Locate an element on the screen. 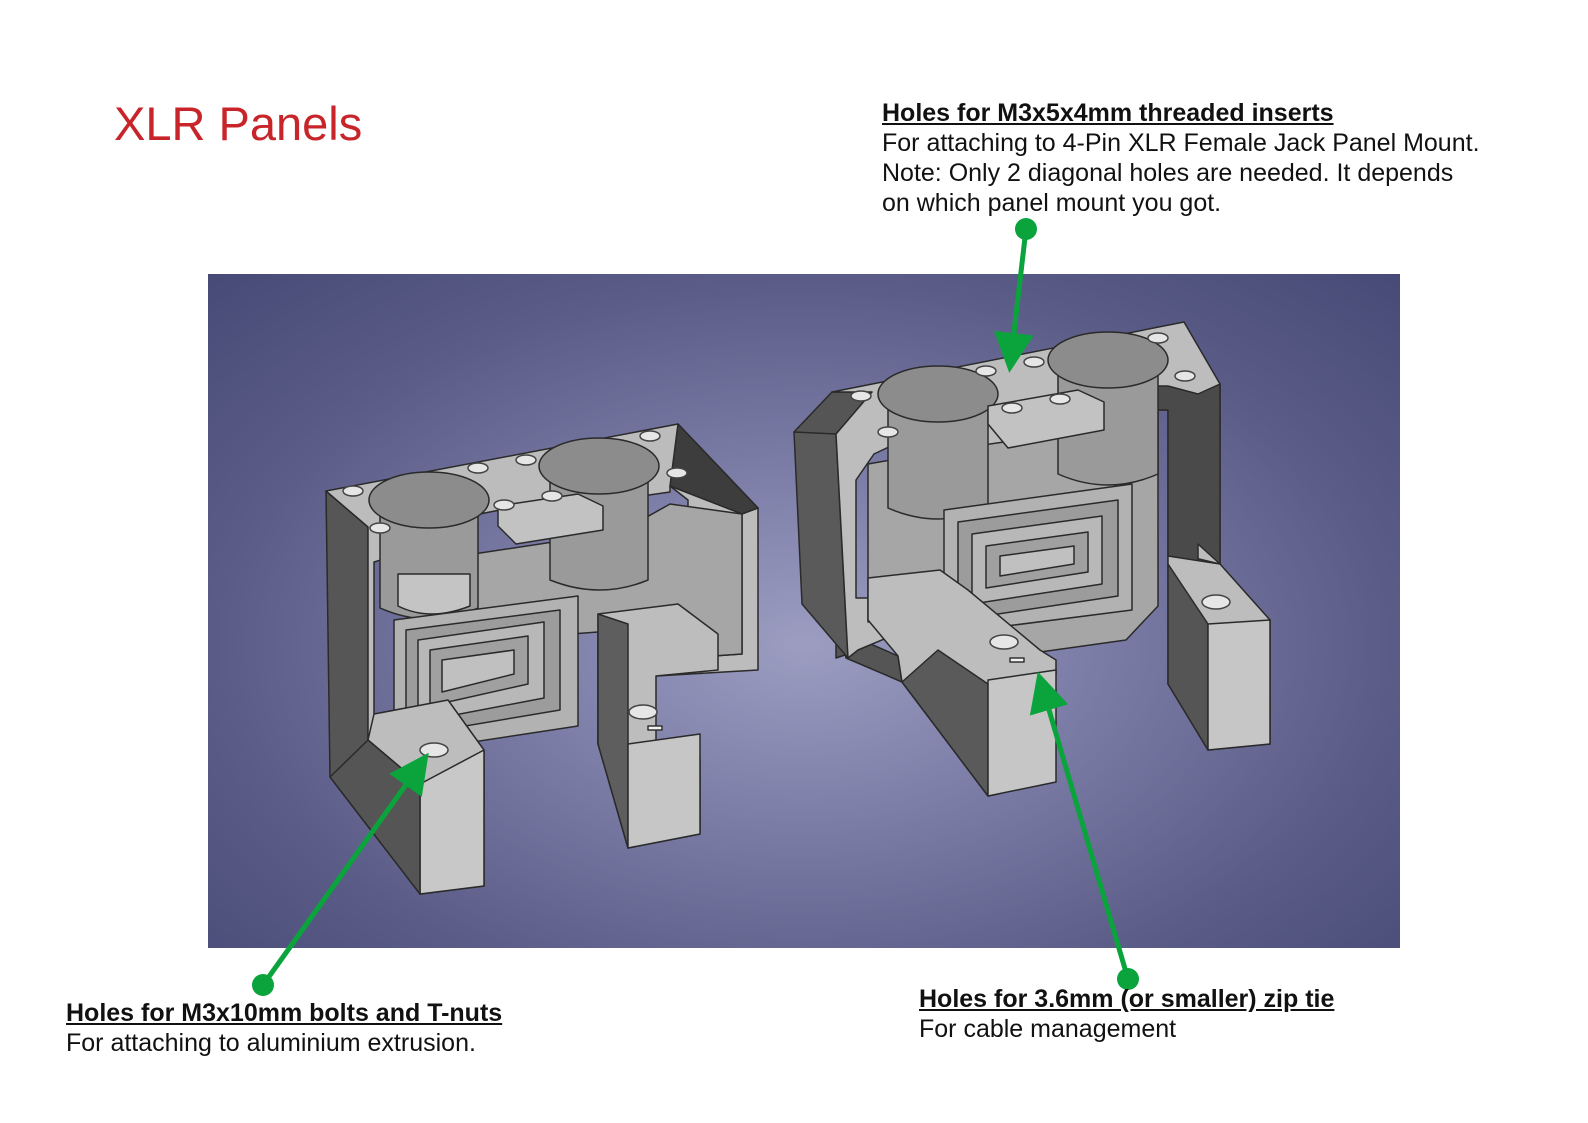 This screenshot has width=1588, height=1123. page-title: XLR Panels is located at coordinates (238, 123).